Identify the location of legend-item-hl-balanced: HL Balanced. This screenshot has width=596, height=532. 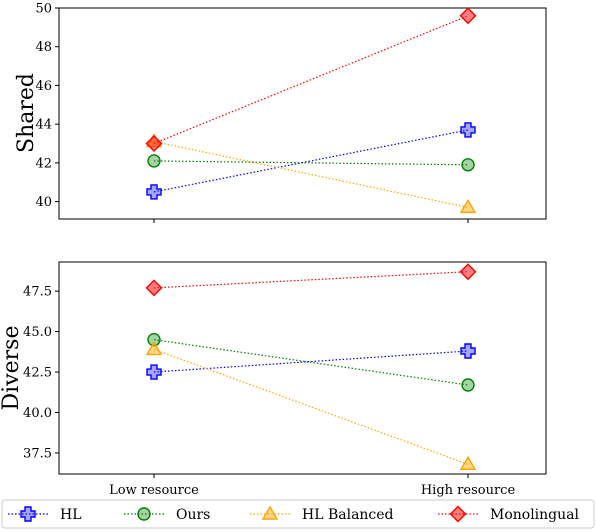
(322, 514).